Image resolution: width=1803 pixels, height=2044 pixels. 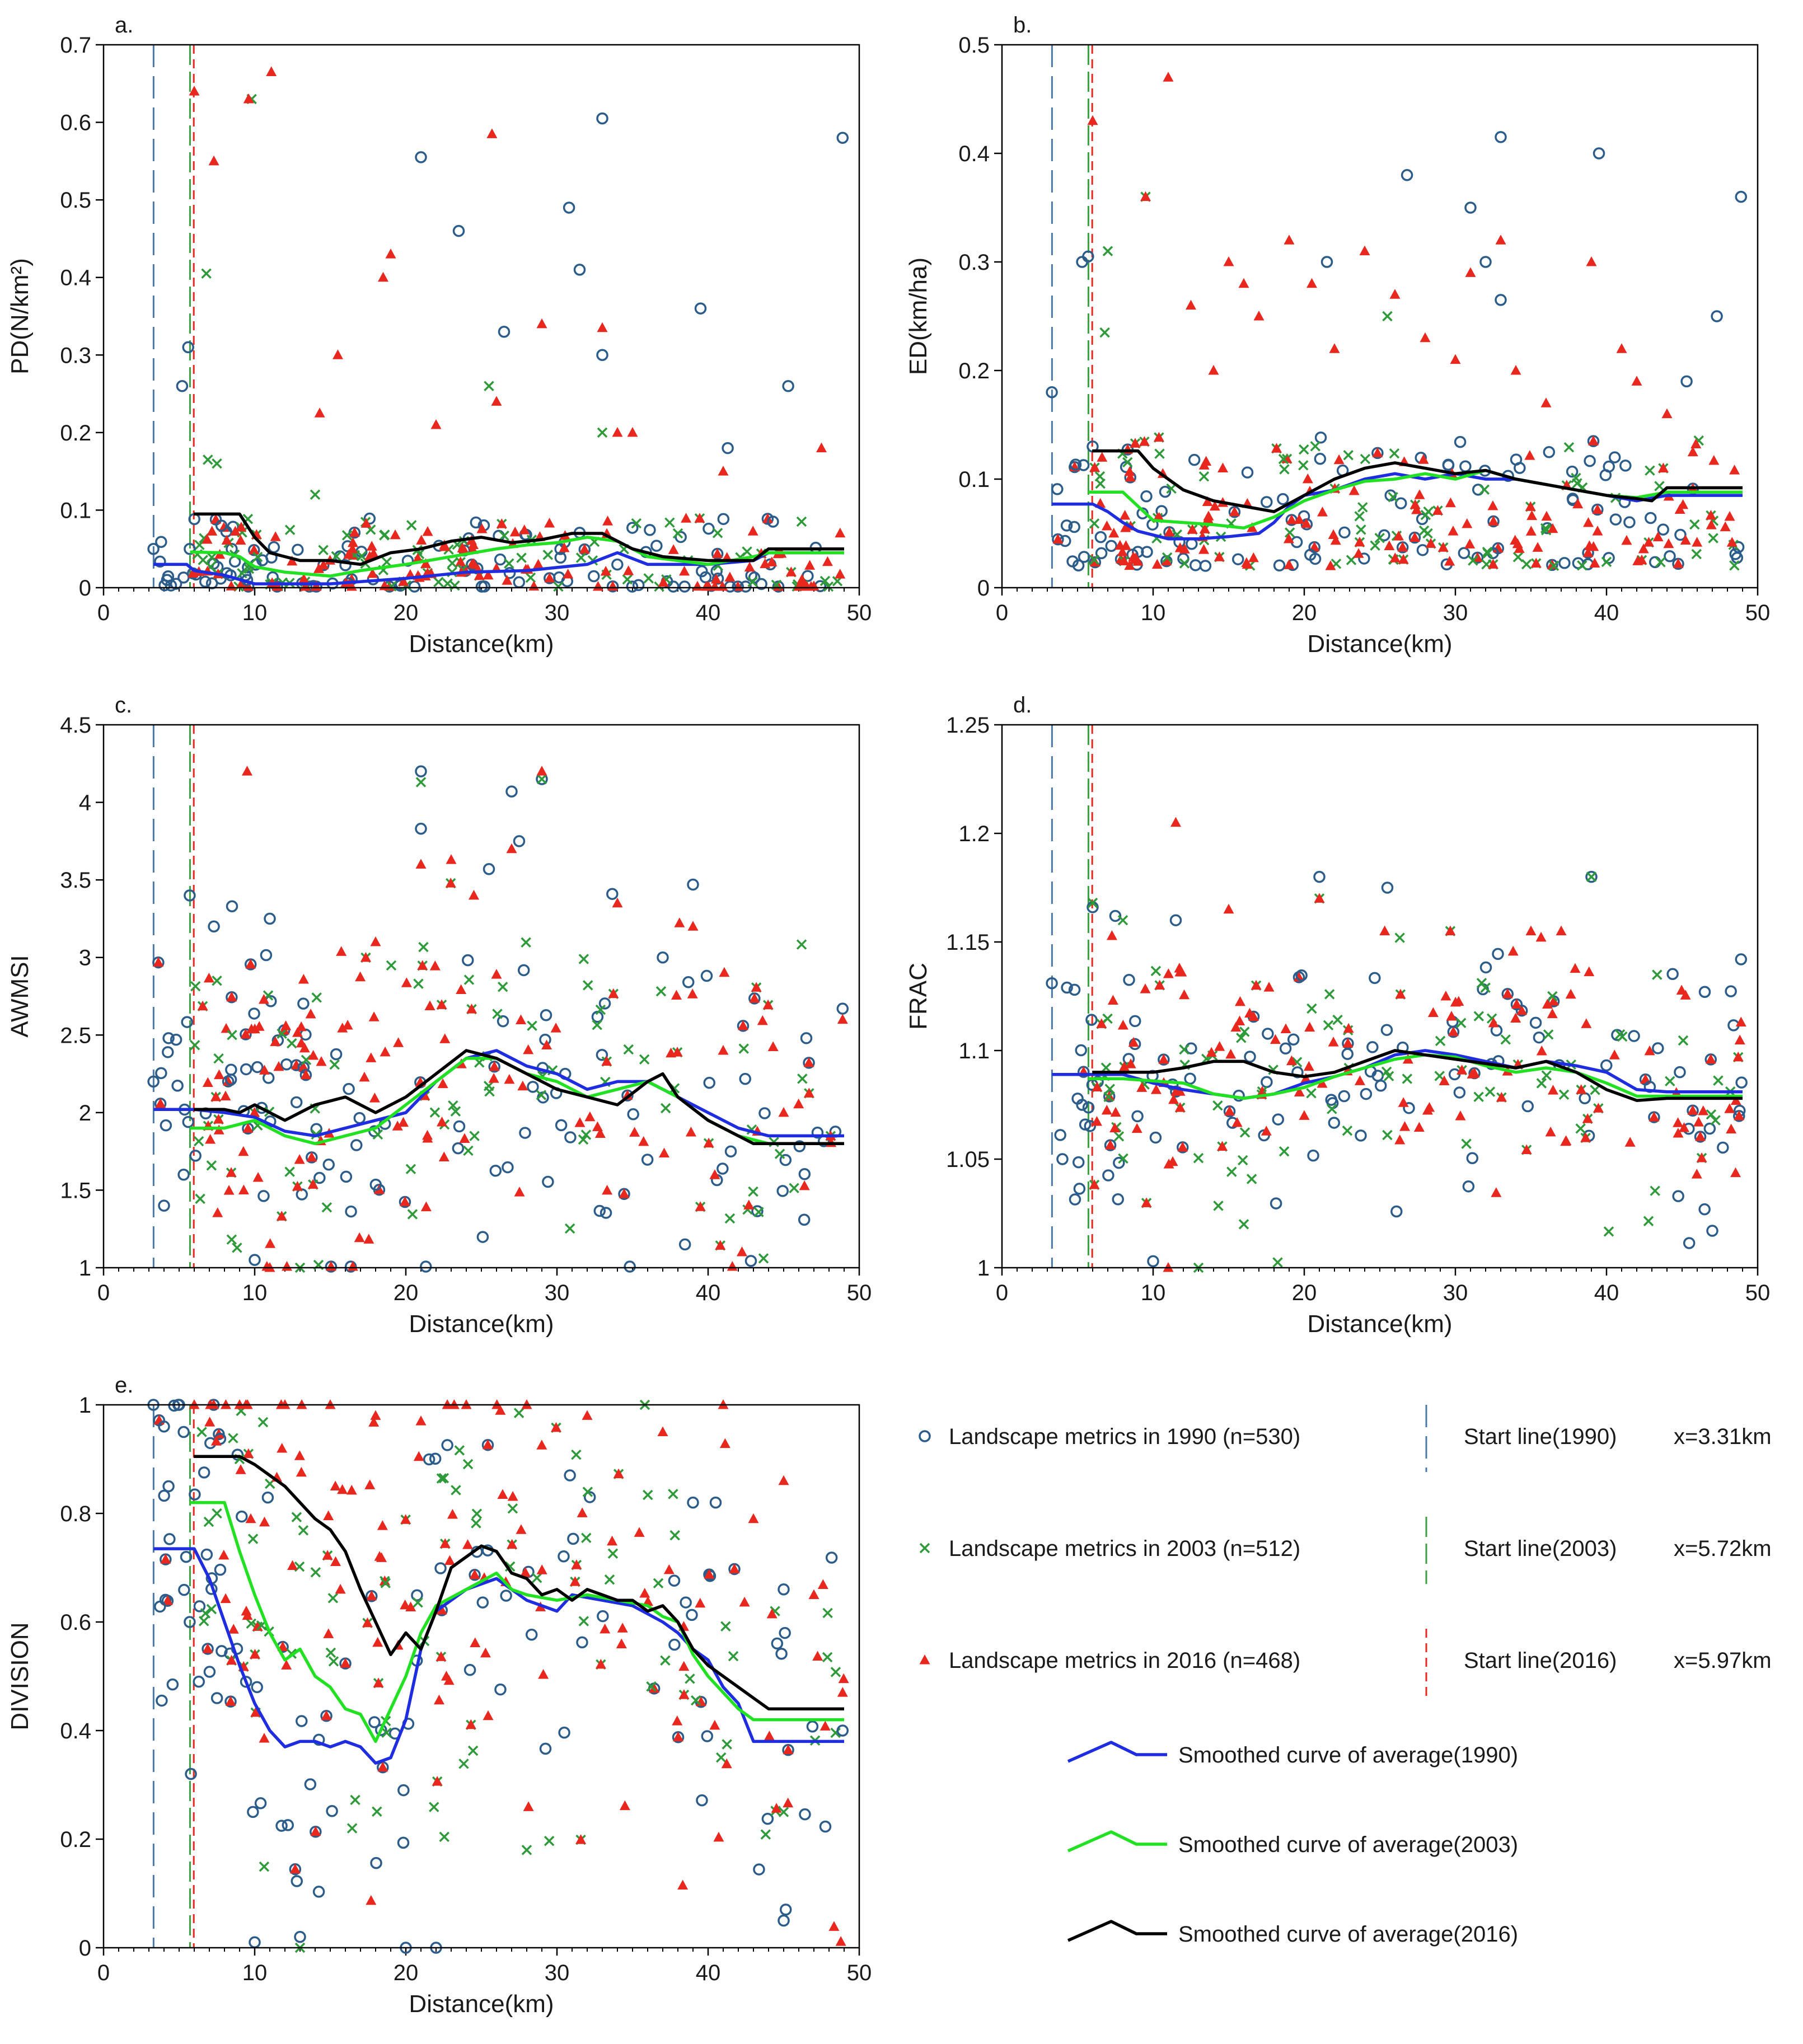 What do you see at coordinates (968, 942) in the screenshot?
I see `y-tick-label: 1.15` at bounding box center [968, 942].